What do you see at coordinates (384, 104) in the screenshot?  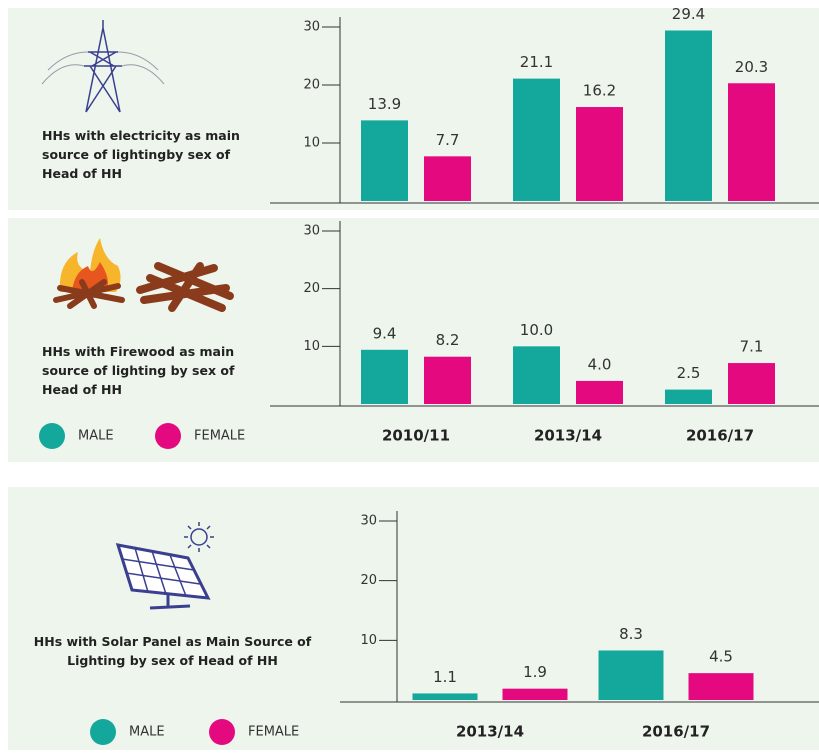 I see `value-label: 13.9` at bounding box center [384, 104].